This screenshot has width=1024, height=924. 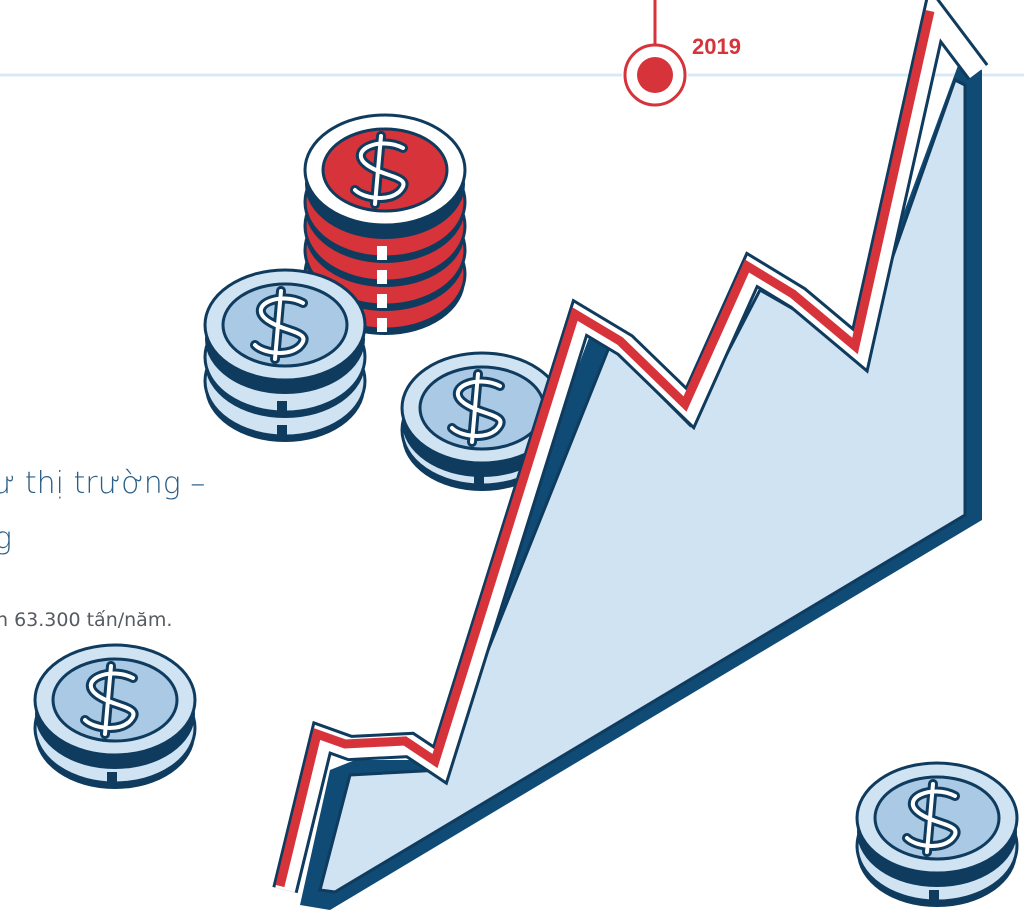 I want to click on coin-stack-blue, so click(x=285, y=357).